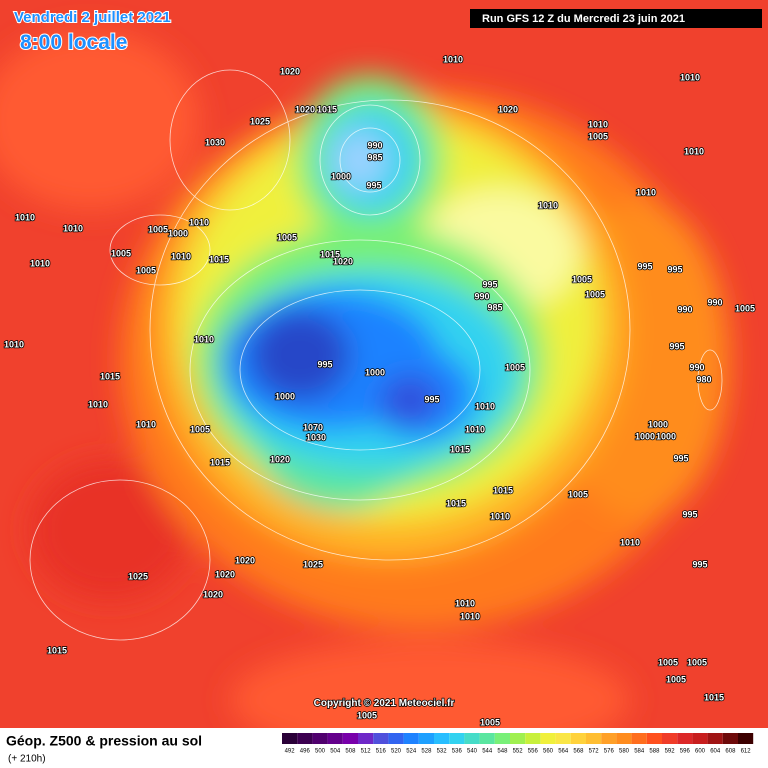  What do you see at coordinates (494, 307) in the screenshot?
I see `pressure-label: 985` at bounding box center [494, 307].